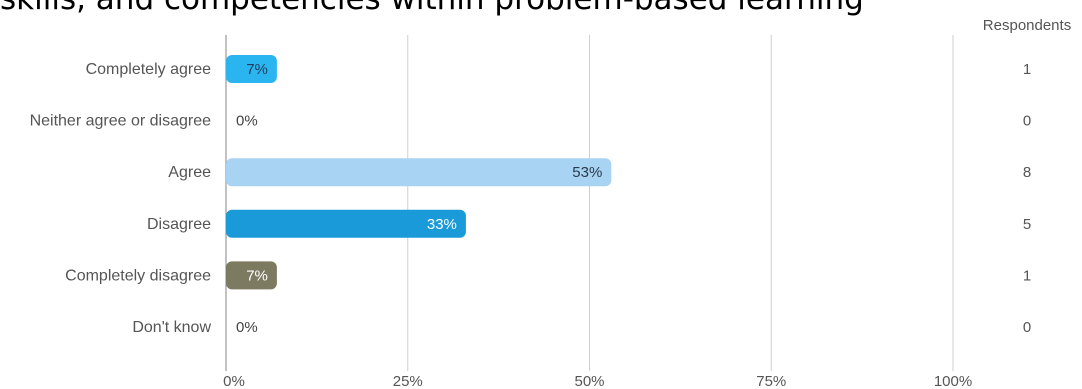 The width and height of the screenshot is (1082, 389). I want to click on category-label: Completely agree, so click(149, 69).